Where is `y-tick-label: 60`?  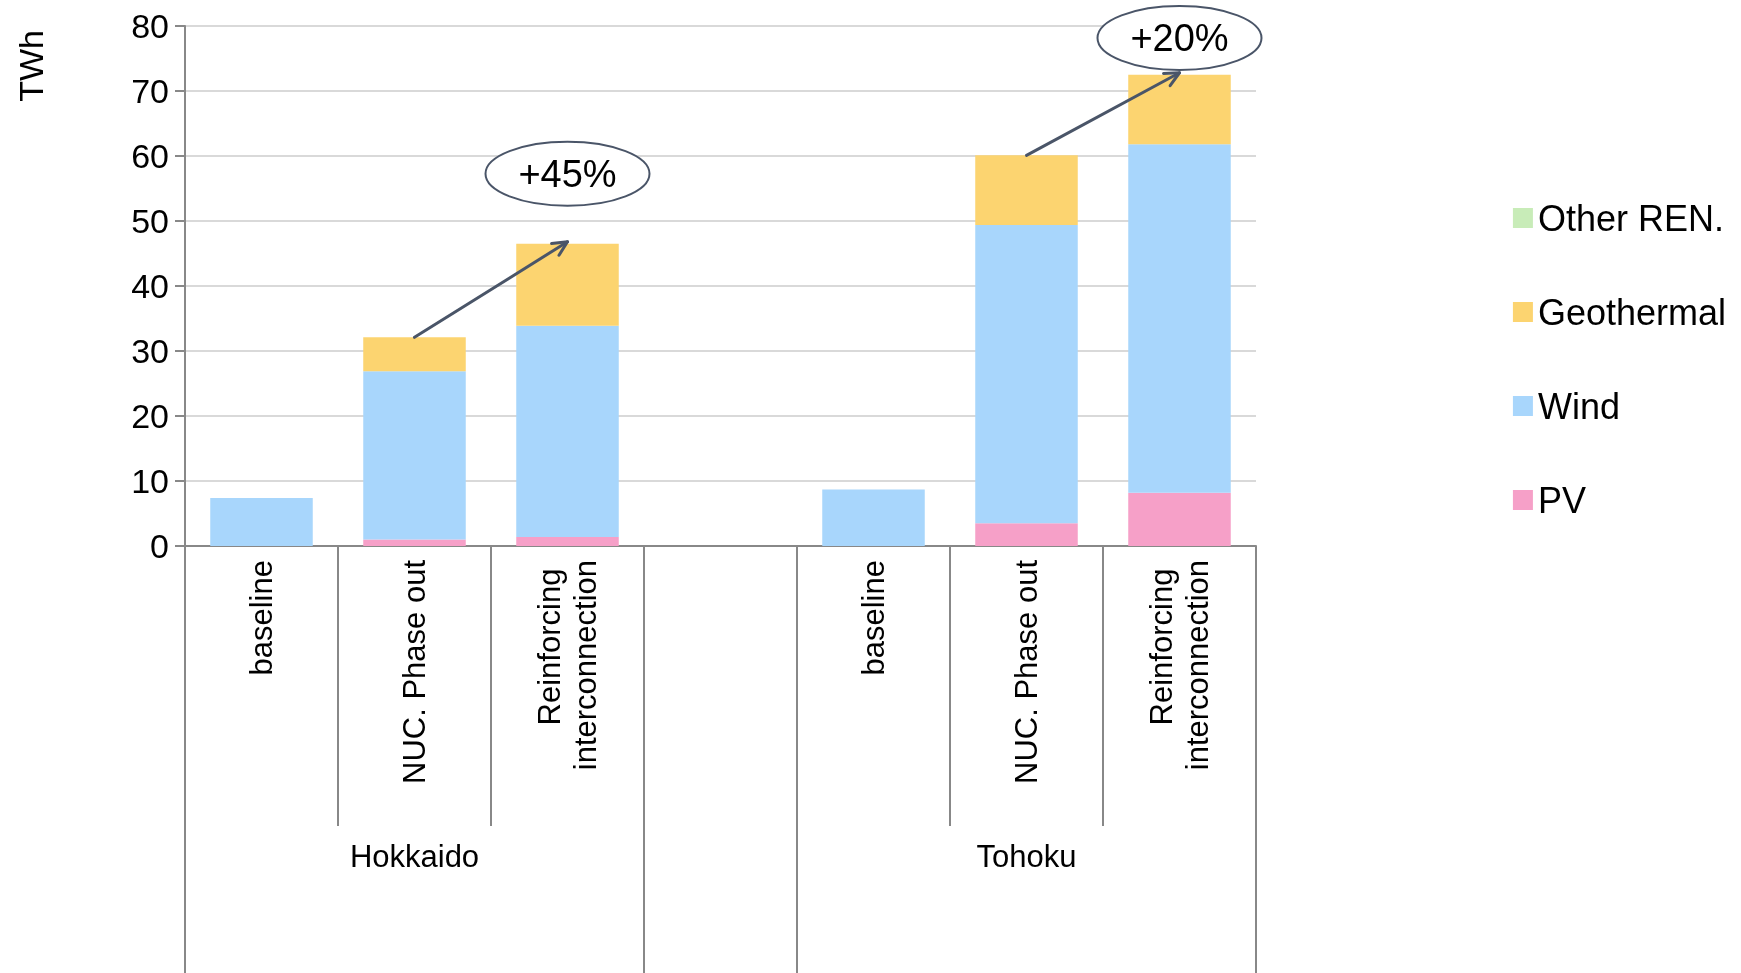 y-tick-label: 60 is located at coordinates (150, 156).